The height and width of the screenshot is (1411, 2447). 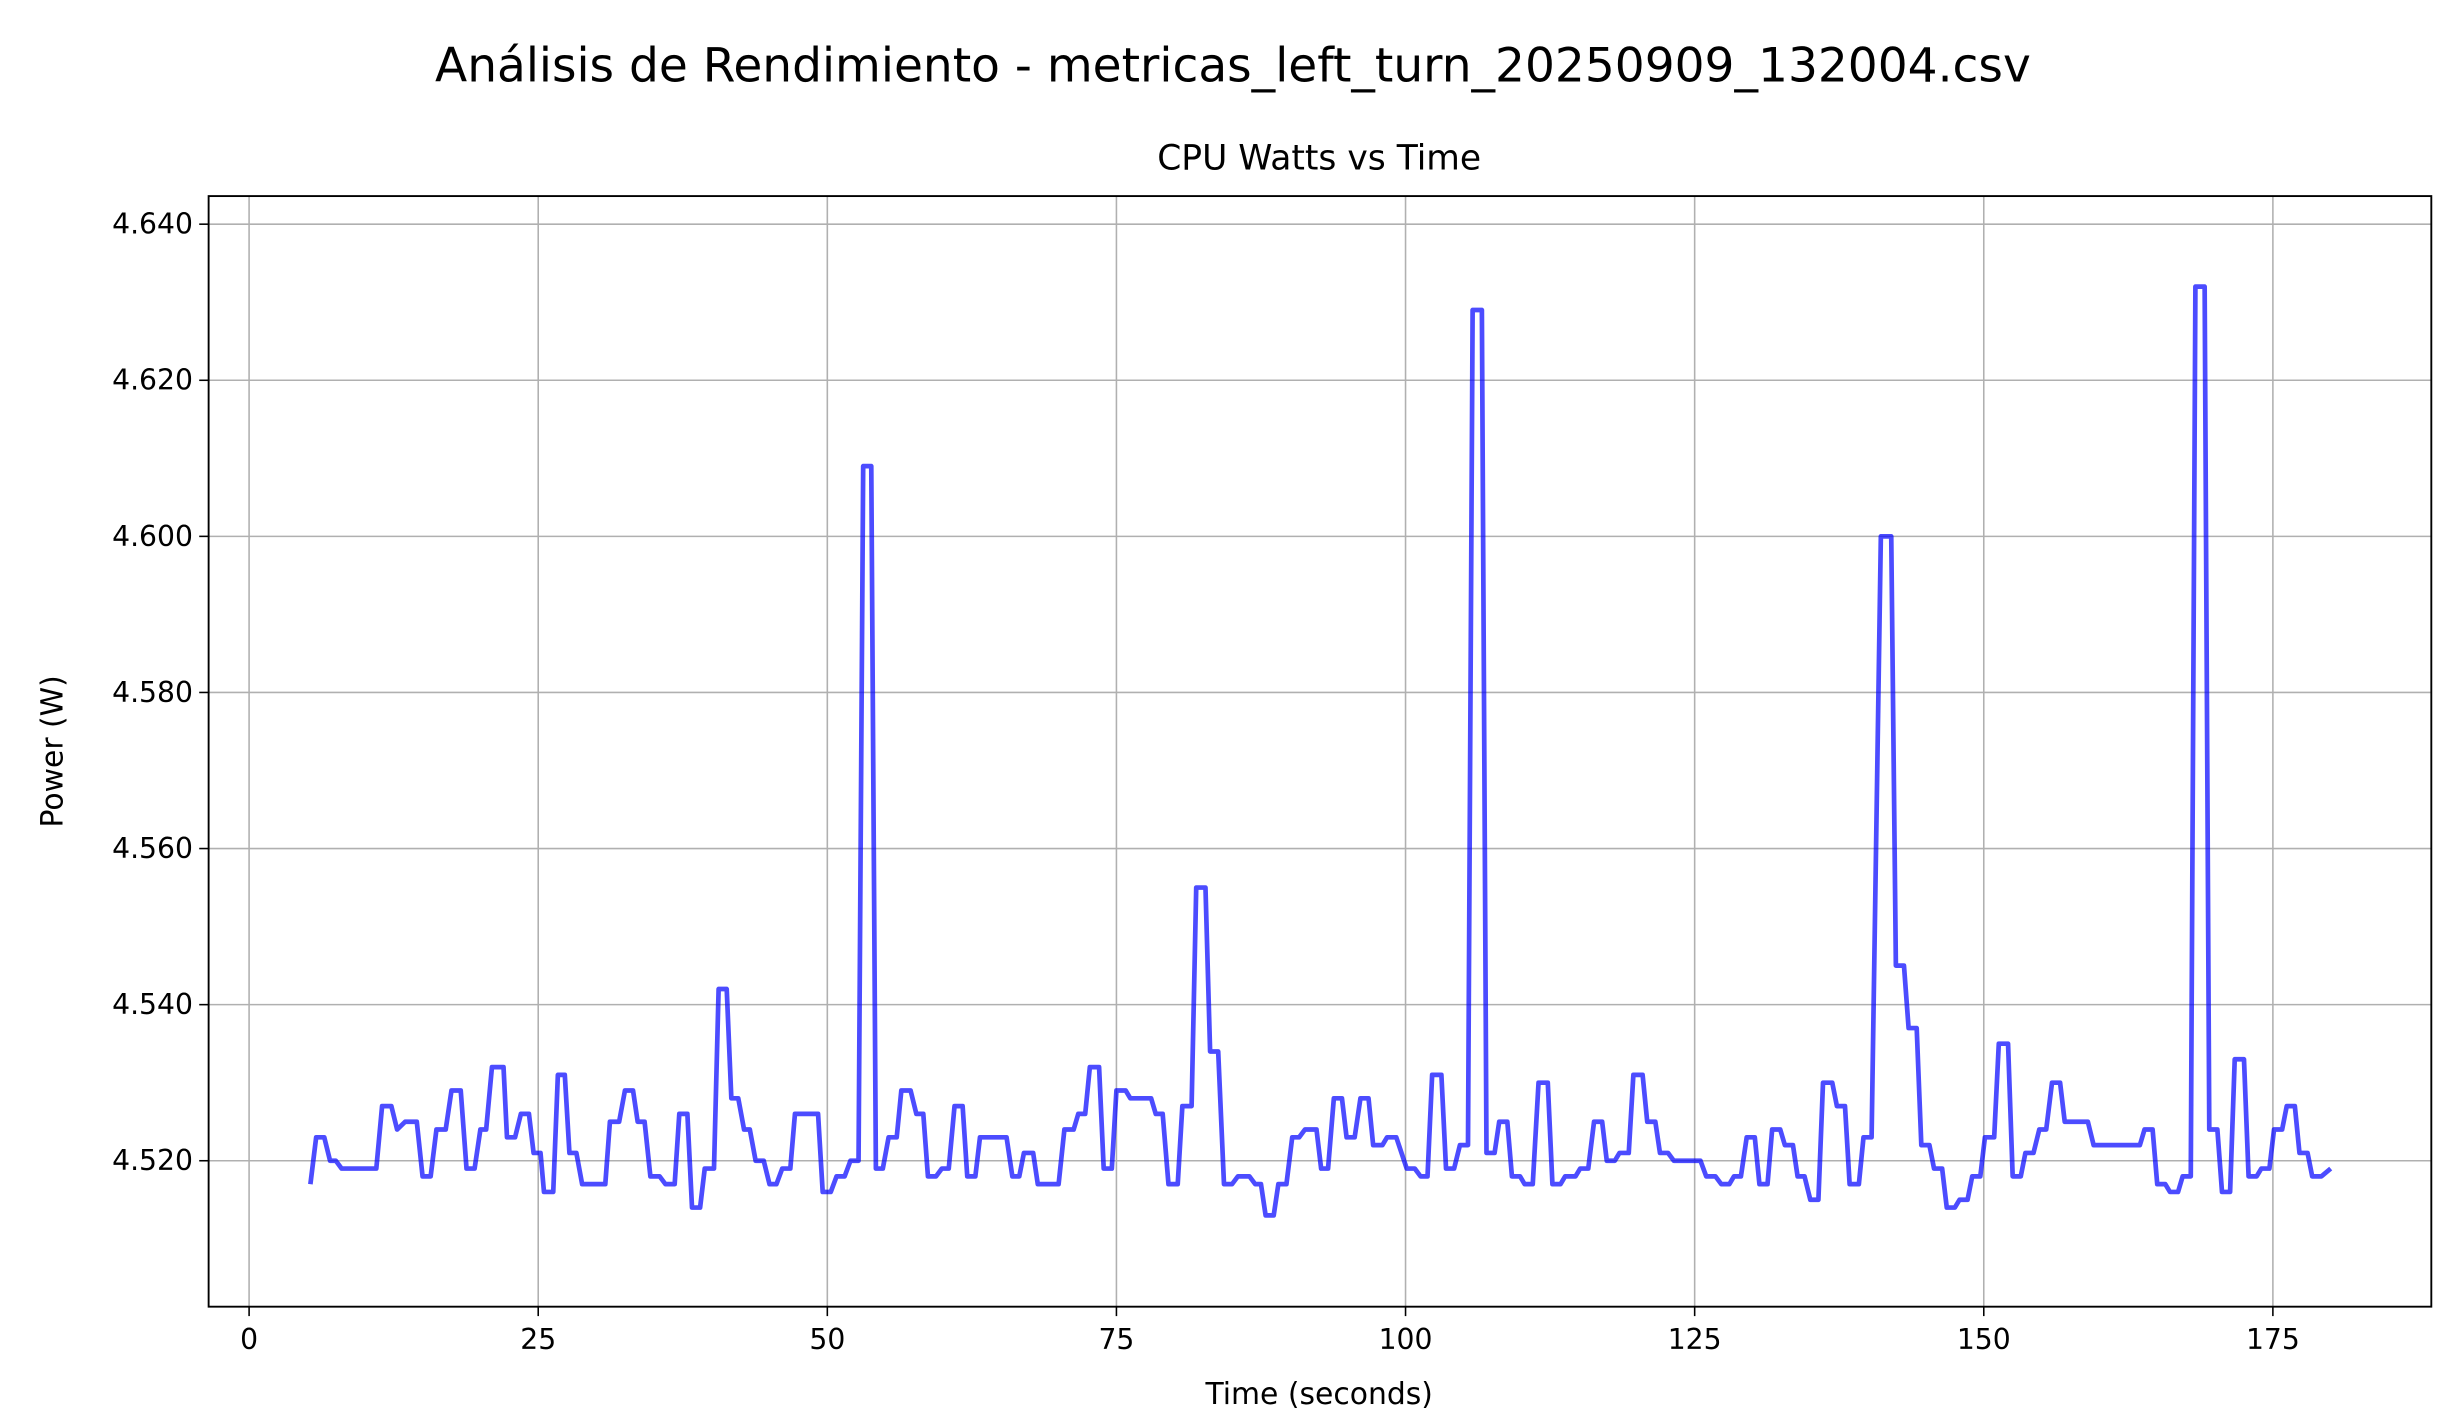 What do you see at coordinates (1319, 158) in the screenshot?
I see `chart-subtitle: CPU Watts vs Time` at bounding box center [1319, 158].